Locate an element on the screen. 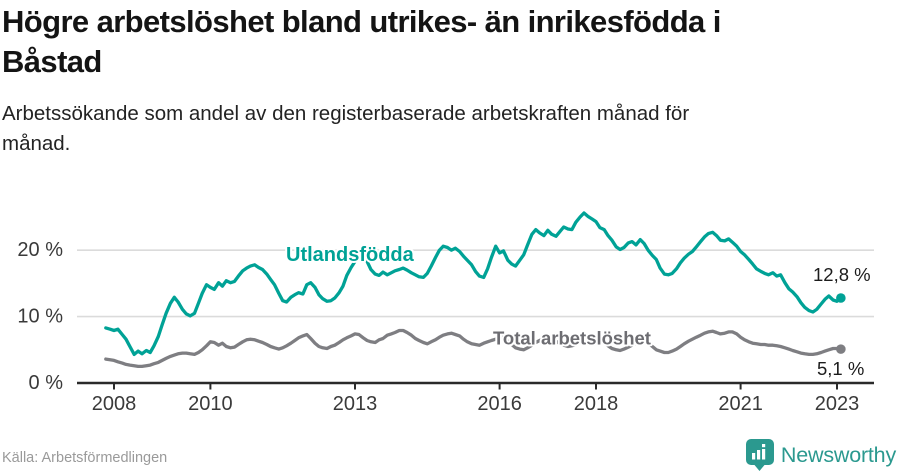 The width and height of the screenshot is (900, 474). x-axis-label: 2010 is located at coordinates (210, 404).